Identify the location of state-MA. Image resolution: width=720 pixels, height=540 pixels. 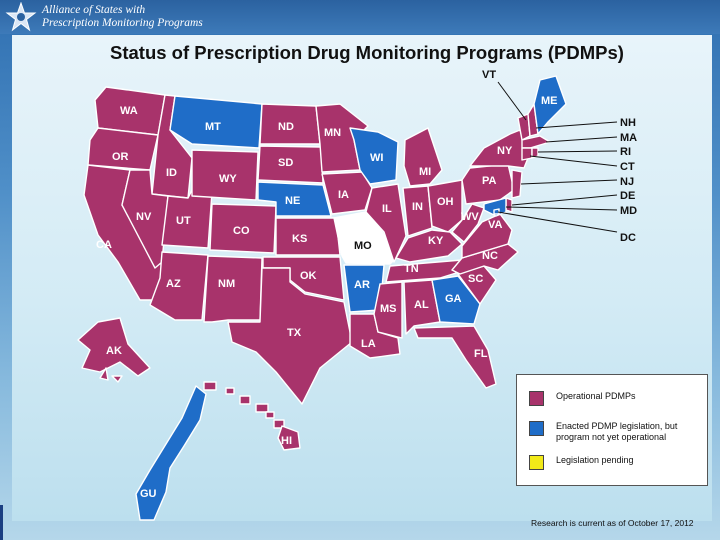
(536, 142).